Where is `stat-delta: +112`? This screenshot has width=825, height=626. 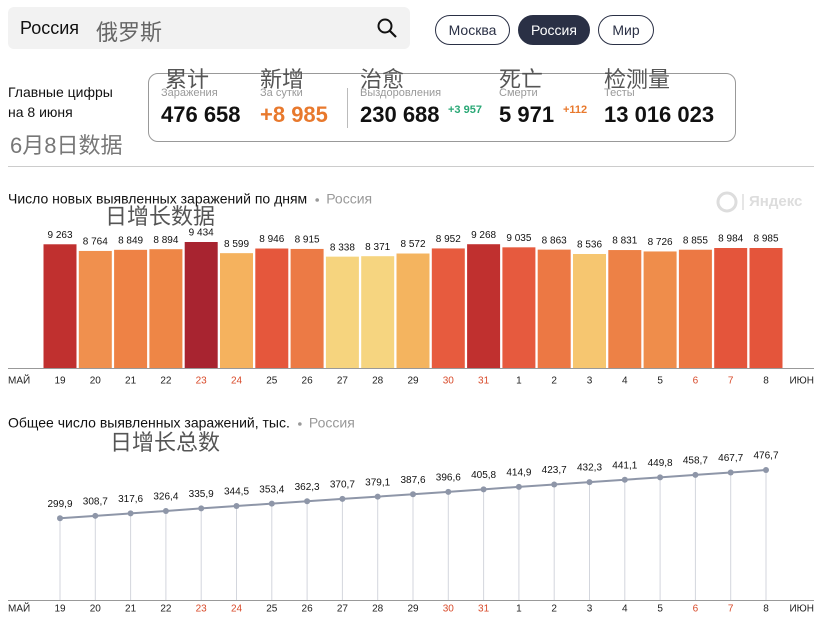 stat-delta: +112 is located at coordinates (575, 110).